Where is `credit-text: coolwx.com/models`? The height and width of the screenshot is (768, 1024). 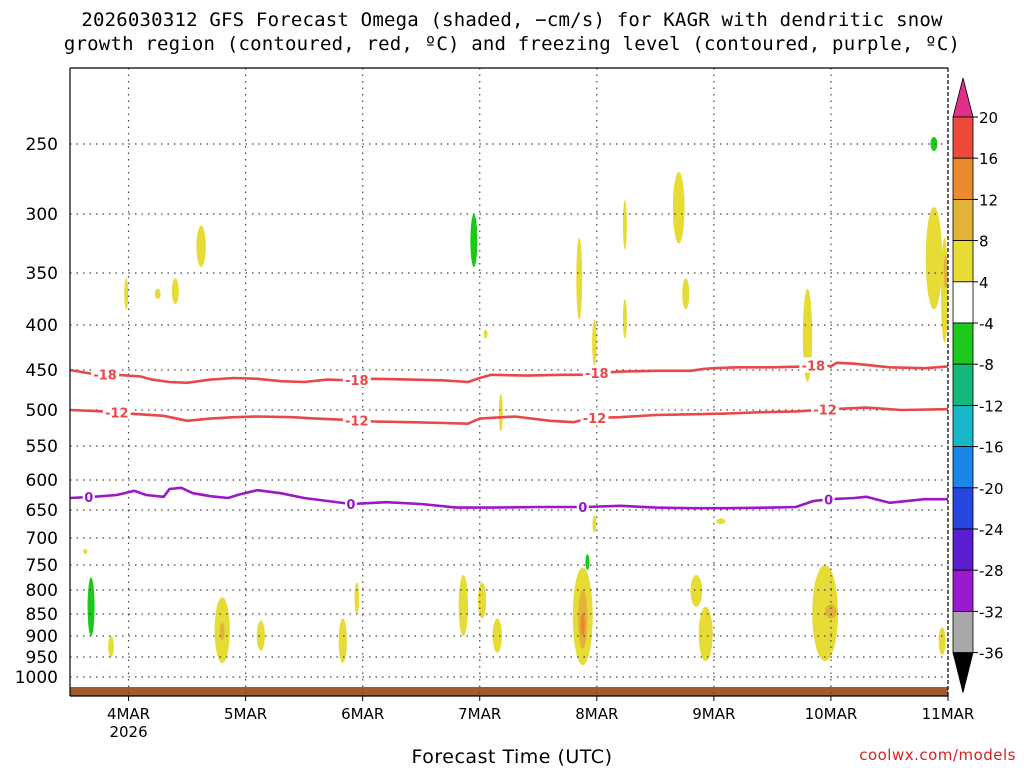 credit-text: coolwx.com/models is located at coordinates (937, 755).